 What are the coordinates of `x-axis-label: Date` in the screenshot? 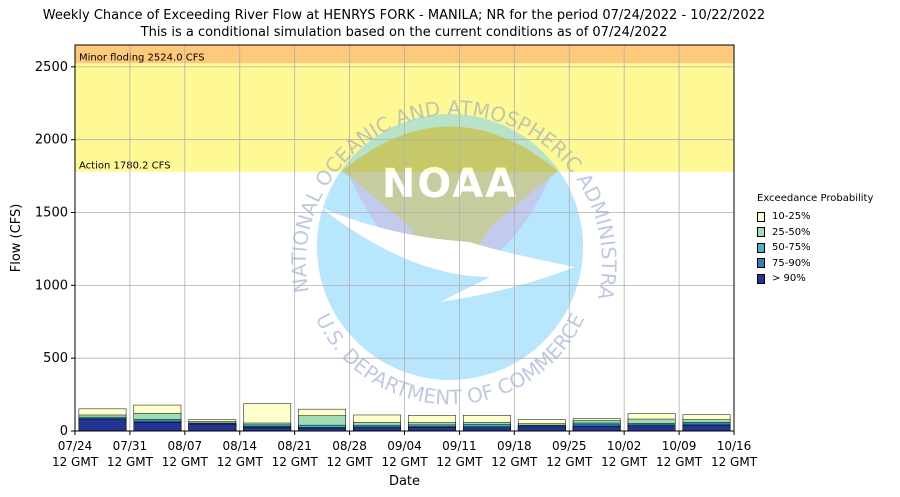 It's located at (404, 481).